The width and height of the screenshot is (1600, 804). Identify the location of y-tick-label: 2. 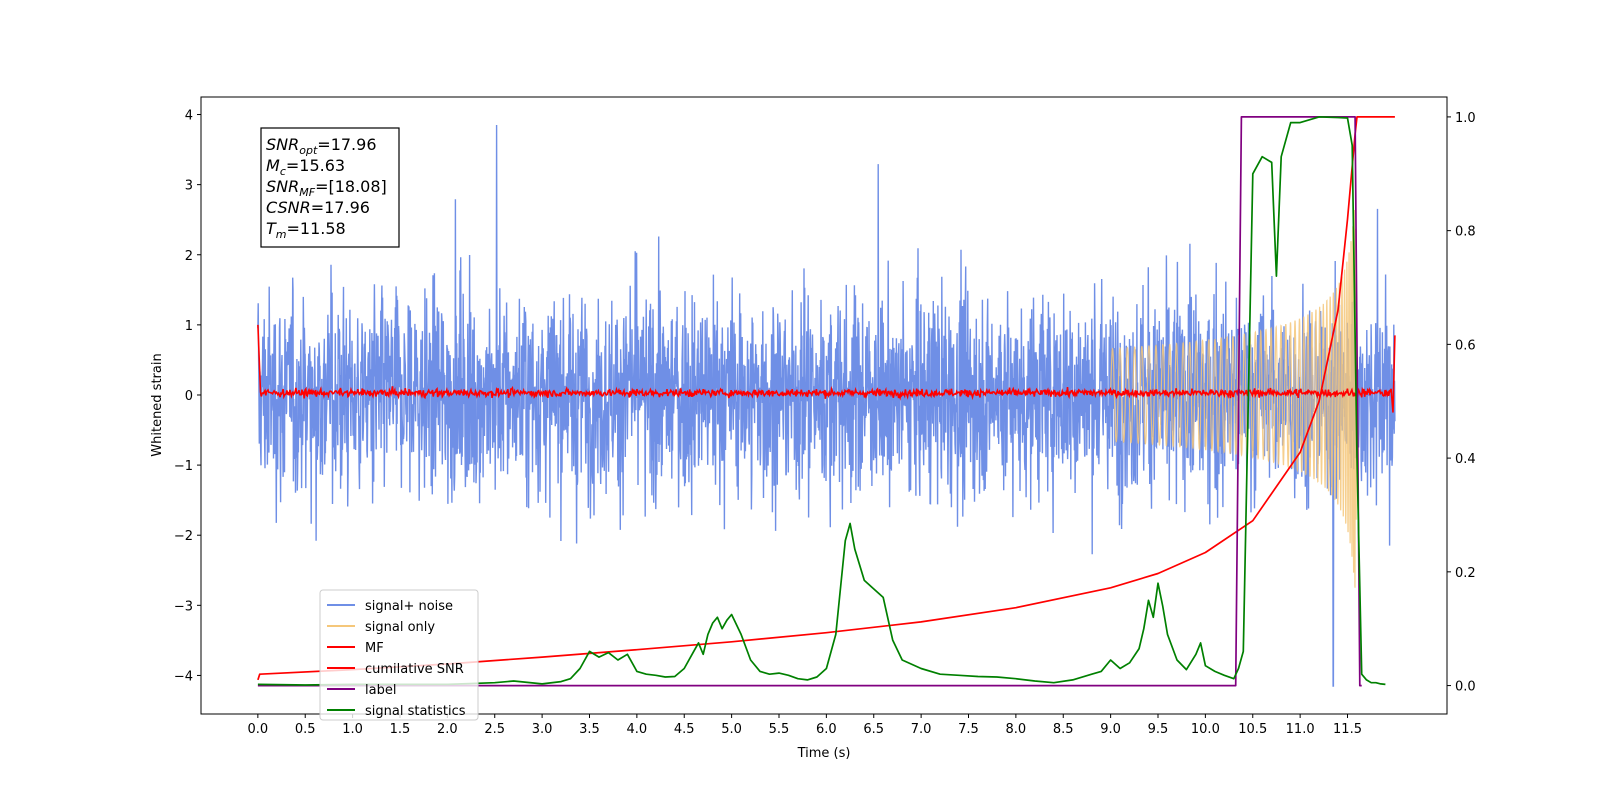
(189, 256).